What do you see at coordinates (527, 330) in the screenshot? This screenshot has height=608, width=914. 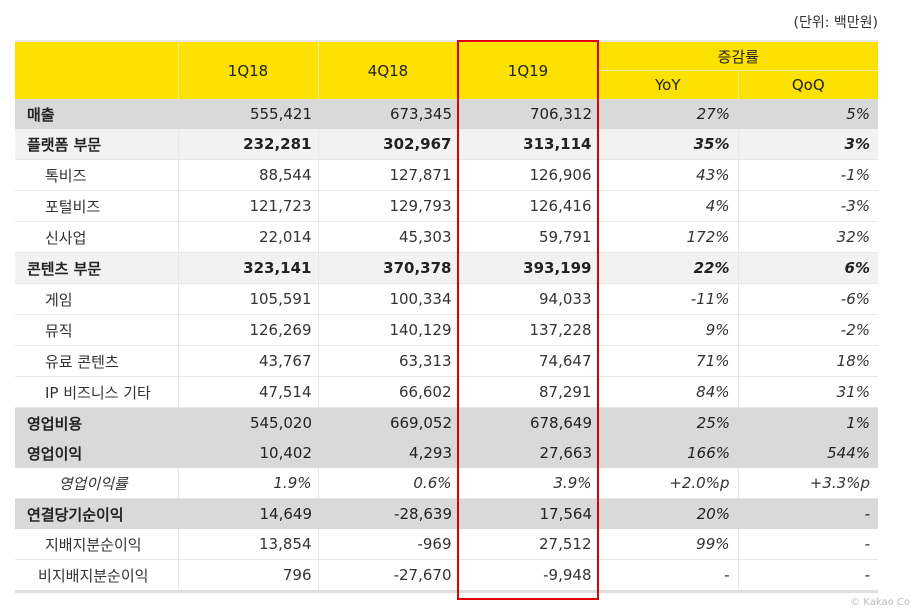 I see `value-1q19: 137,228` at bounding box center [527, 330].